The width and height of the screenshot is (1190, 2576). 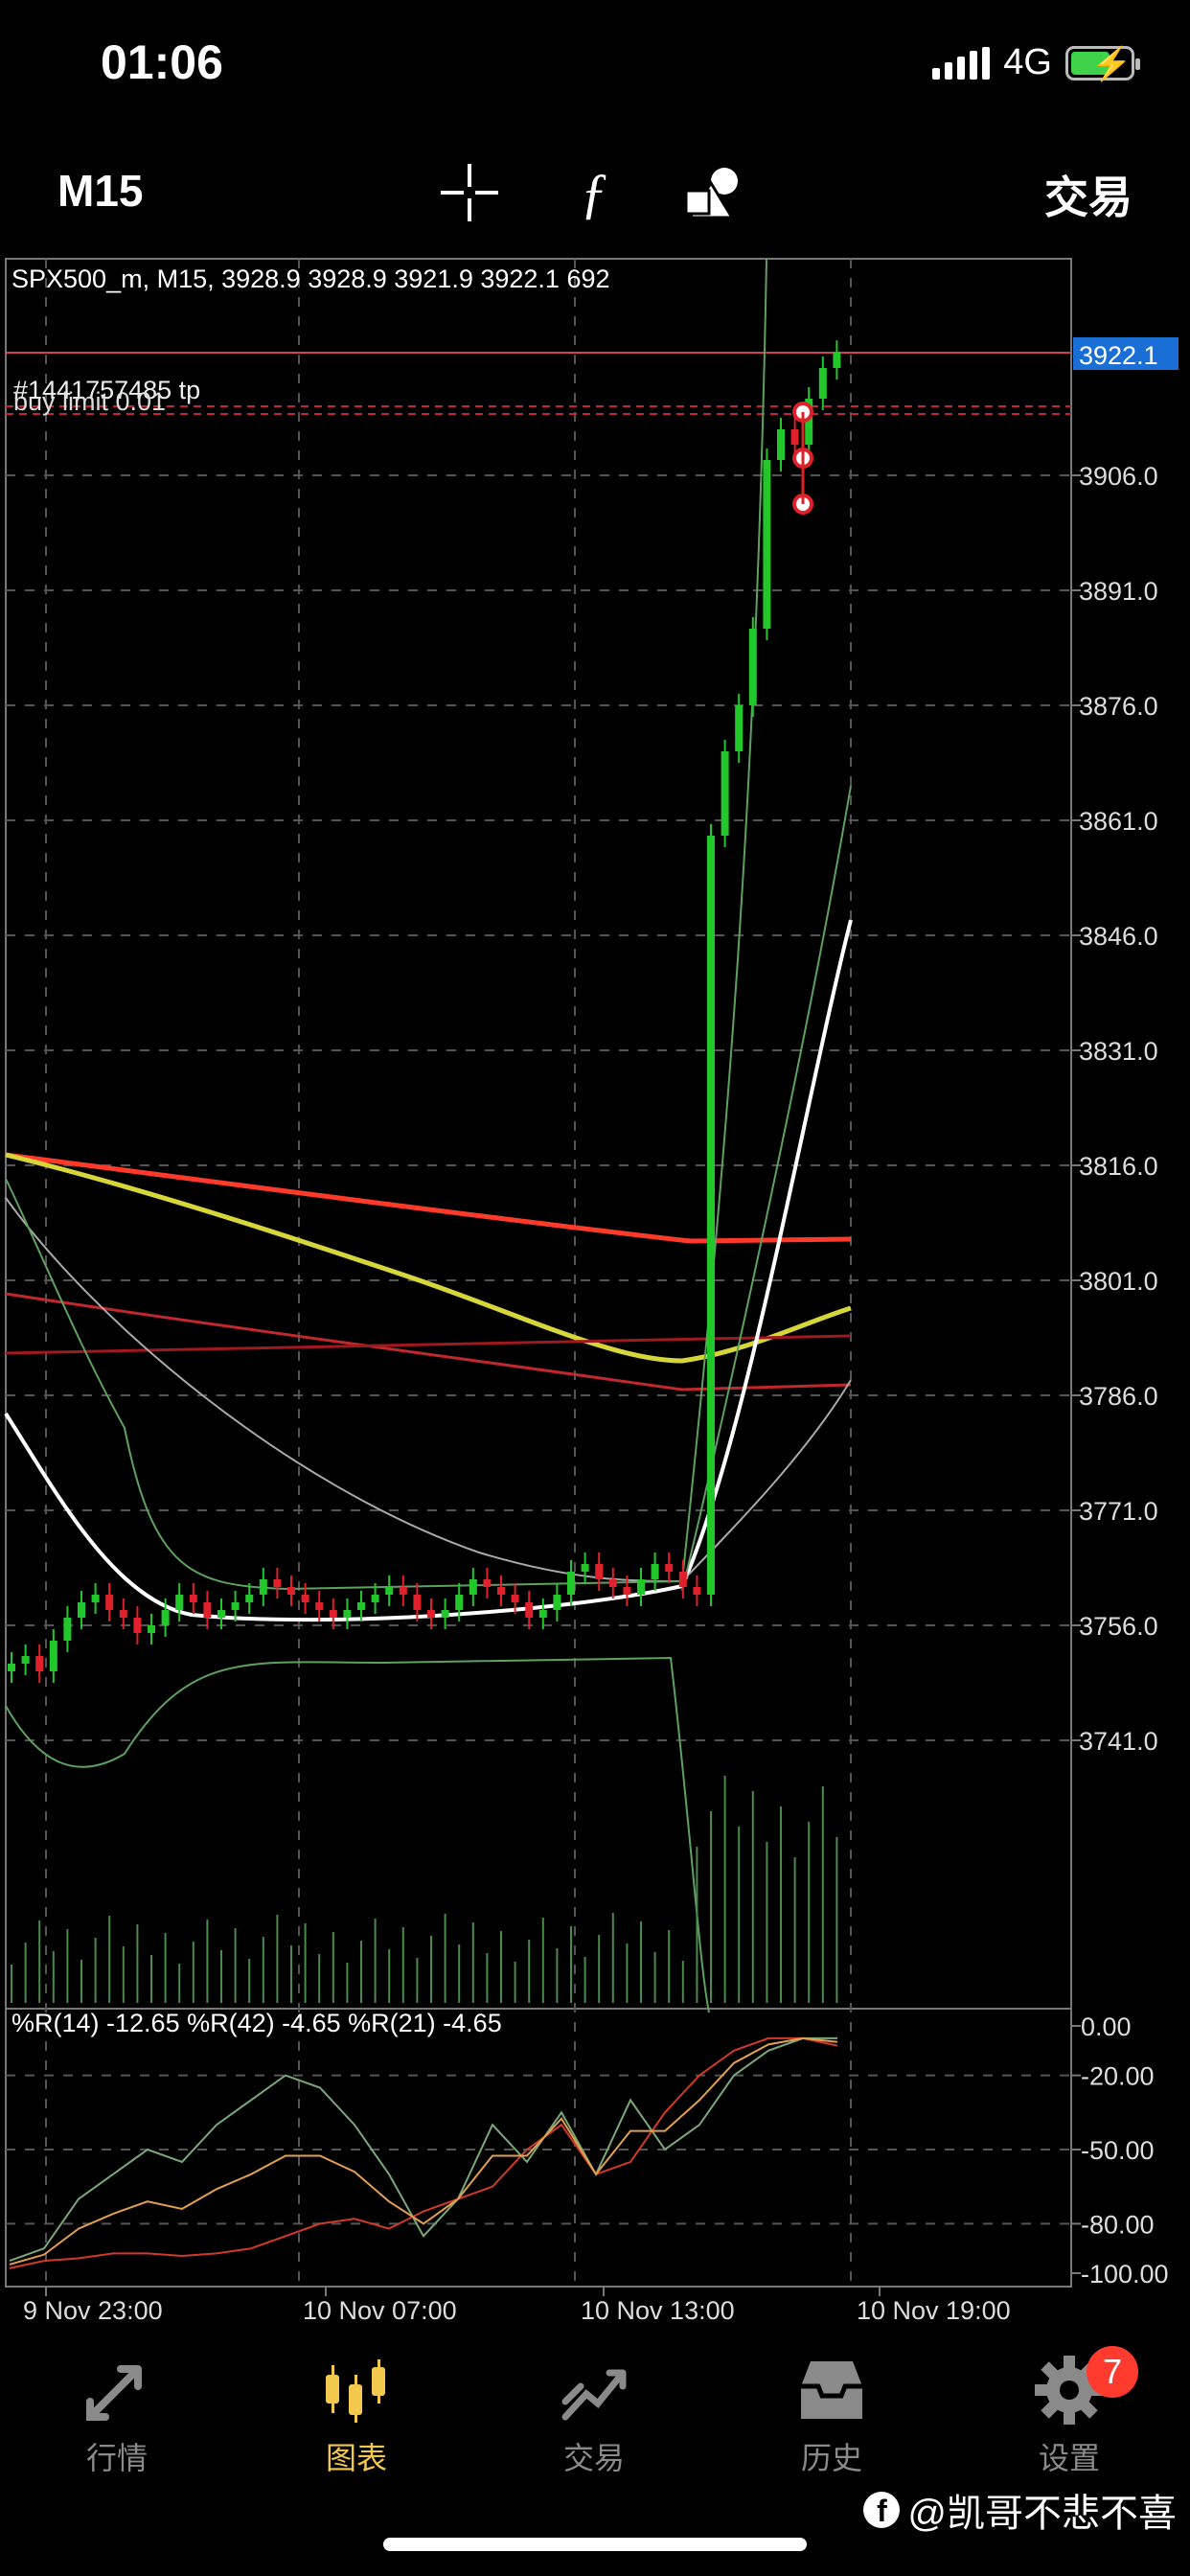 What do you see at coordinates (962, 63) in the screenshot?
I see `signal-icon` at bounding box center [962, 63].